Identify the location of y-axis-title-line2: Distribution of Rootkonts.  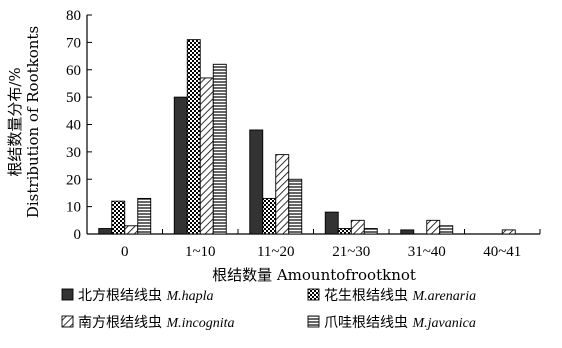
(33, 122).